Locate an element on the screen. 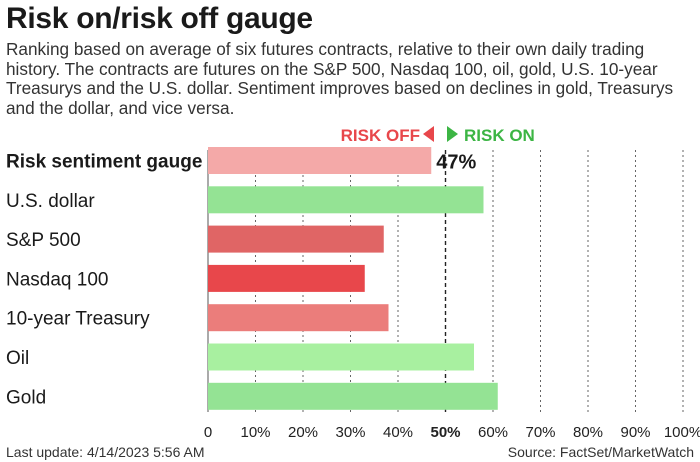 This screenshot has height=462, width=700. x-tick-label-80: 80% is located at coordinates (588, 432).